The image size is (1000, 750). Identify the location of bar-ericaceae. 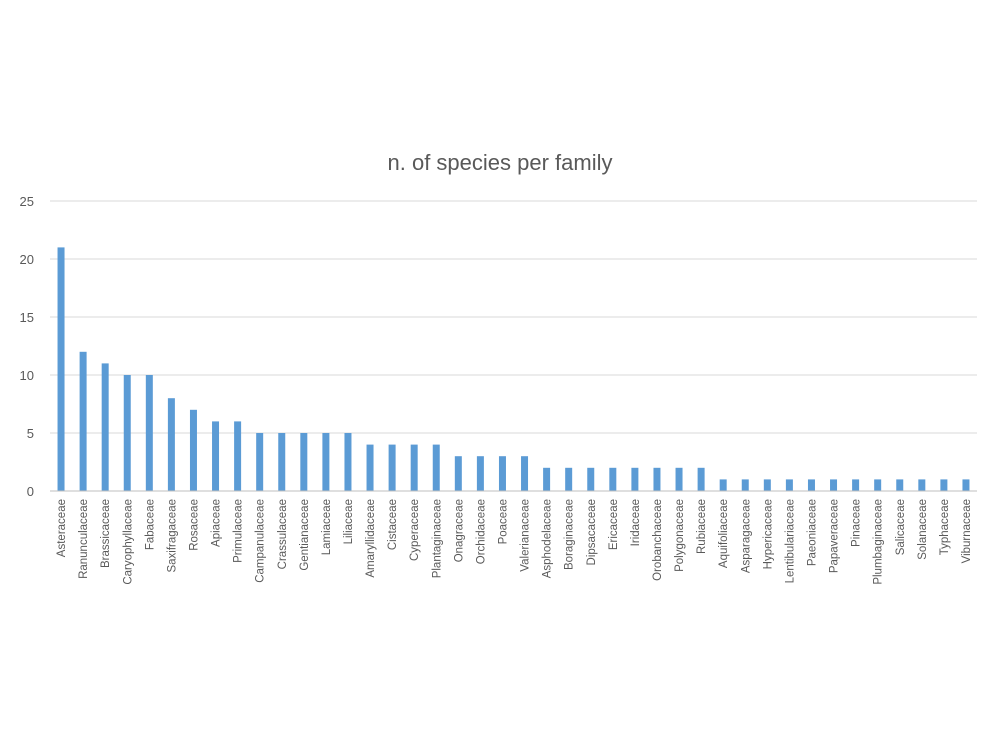
(613, 479).